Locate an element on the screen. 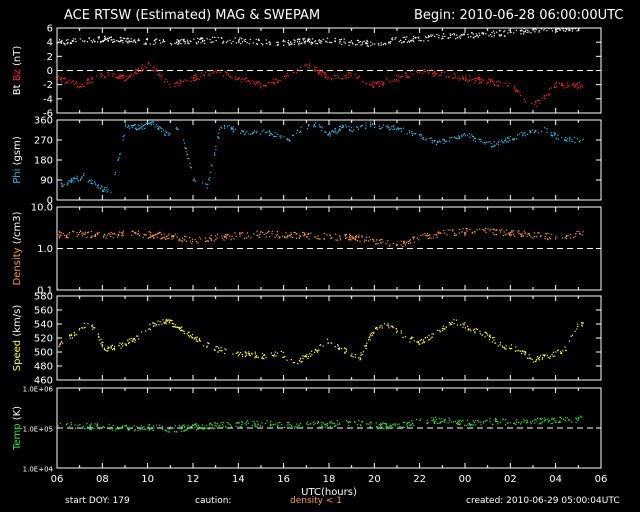  y-tick-label: 500 is located at coordinates (43, 353).